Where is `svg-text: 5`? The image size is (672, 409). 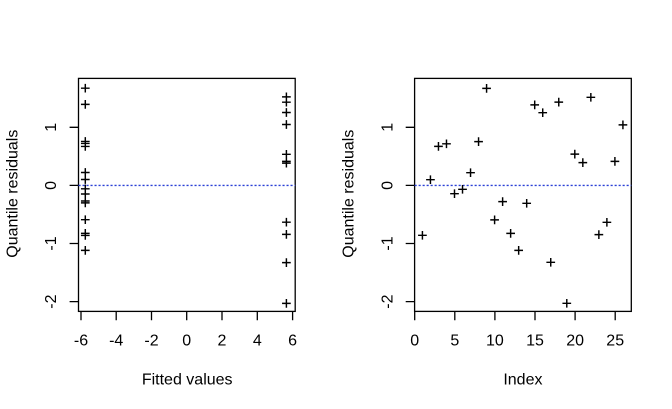
svg-text: 5 is located at coordinates (454, 340).